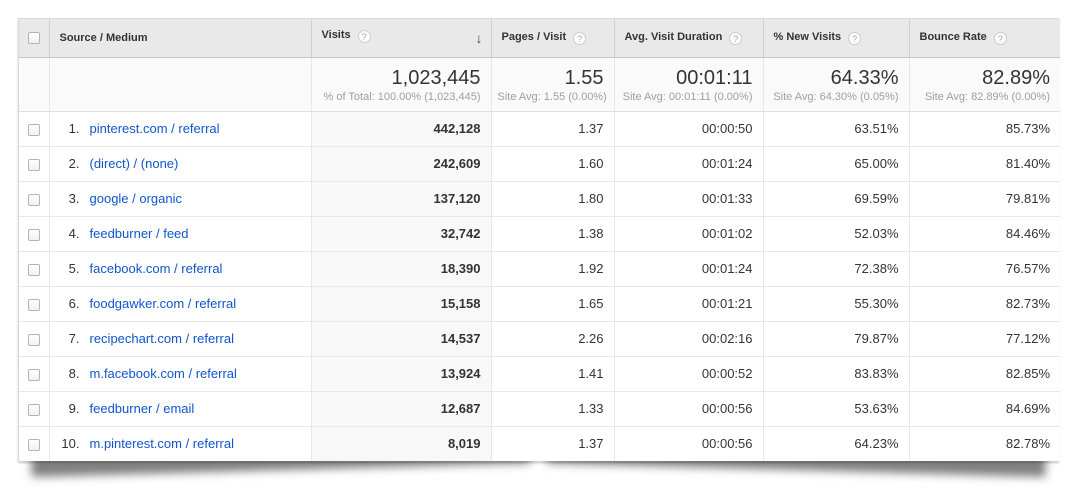 This screenshot has width=1075, height=499. Describe the element at coordinates (552, 409) in the screenshot. I see `pages-per-visit-cell: 1.33` at that location.